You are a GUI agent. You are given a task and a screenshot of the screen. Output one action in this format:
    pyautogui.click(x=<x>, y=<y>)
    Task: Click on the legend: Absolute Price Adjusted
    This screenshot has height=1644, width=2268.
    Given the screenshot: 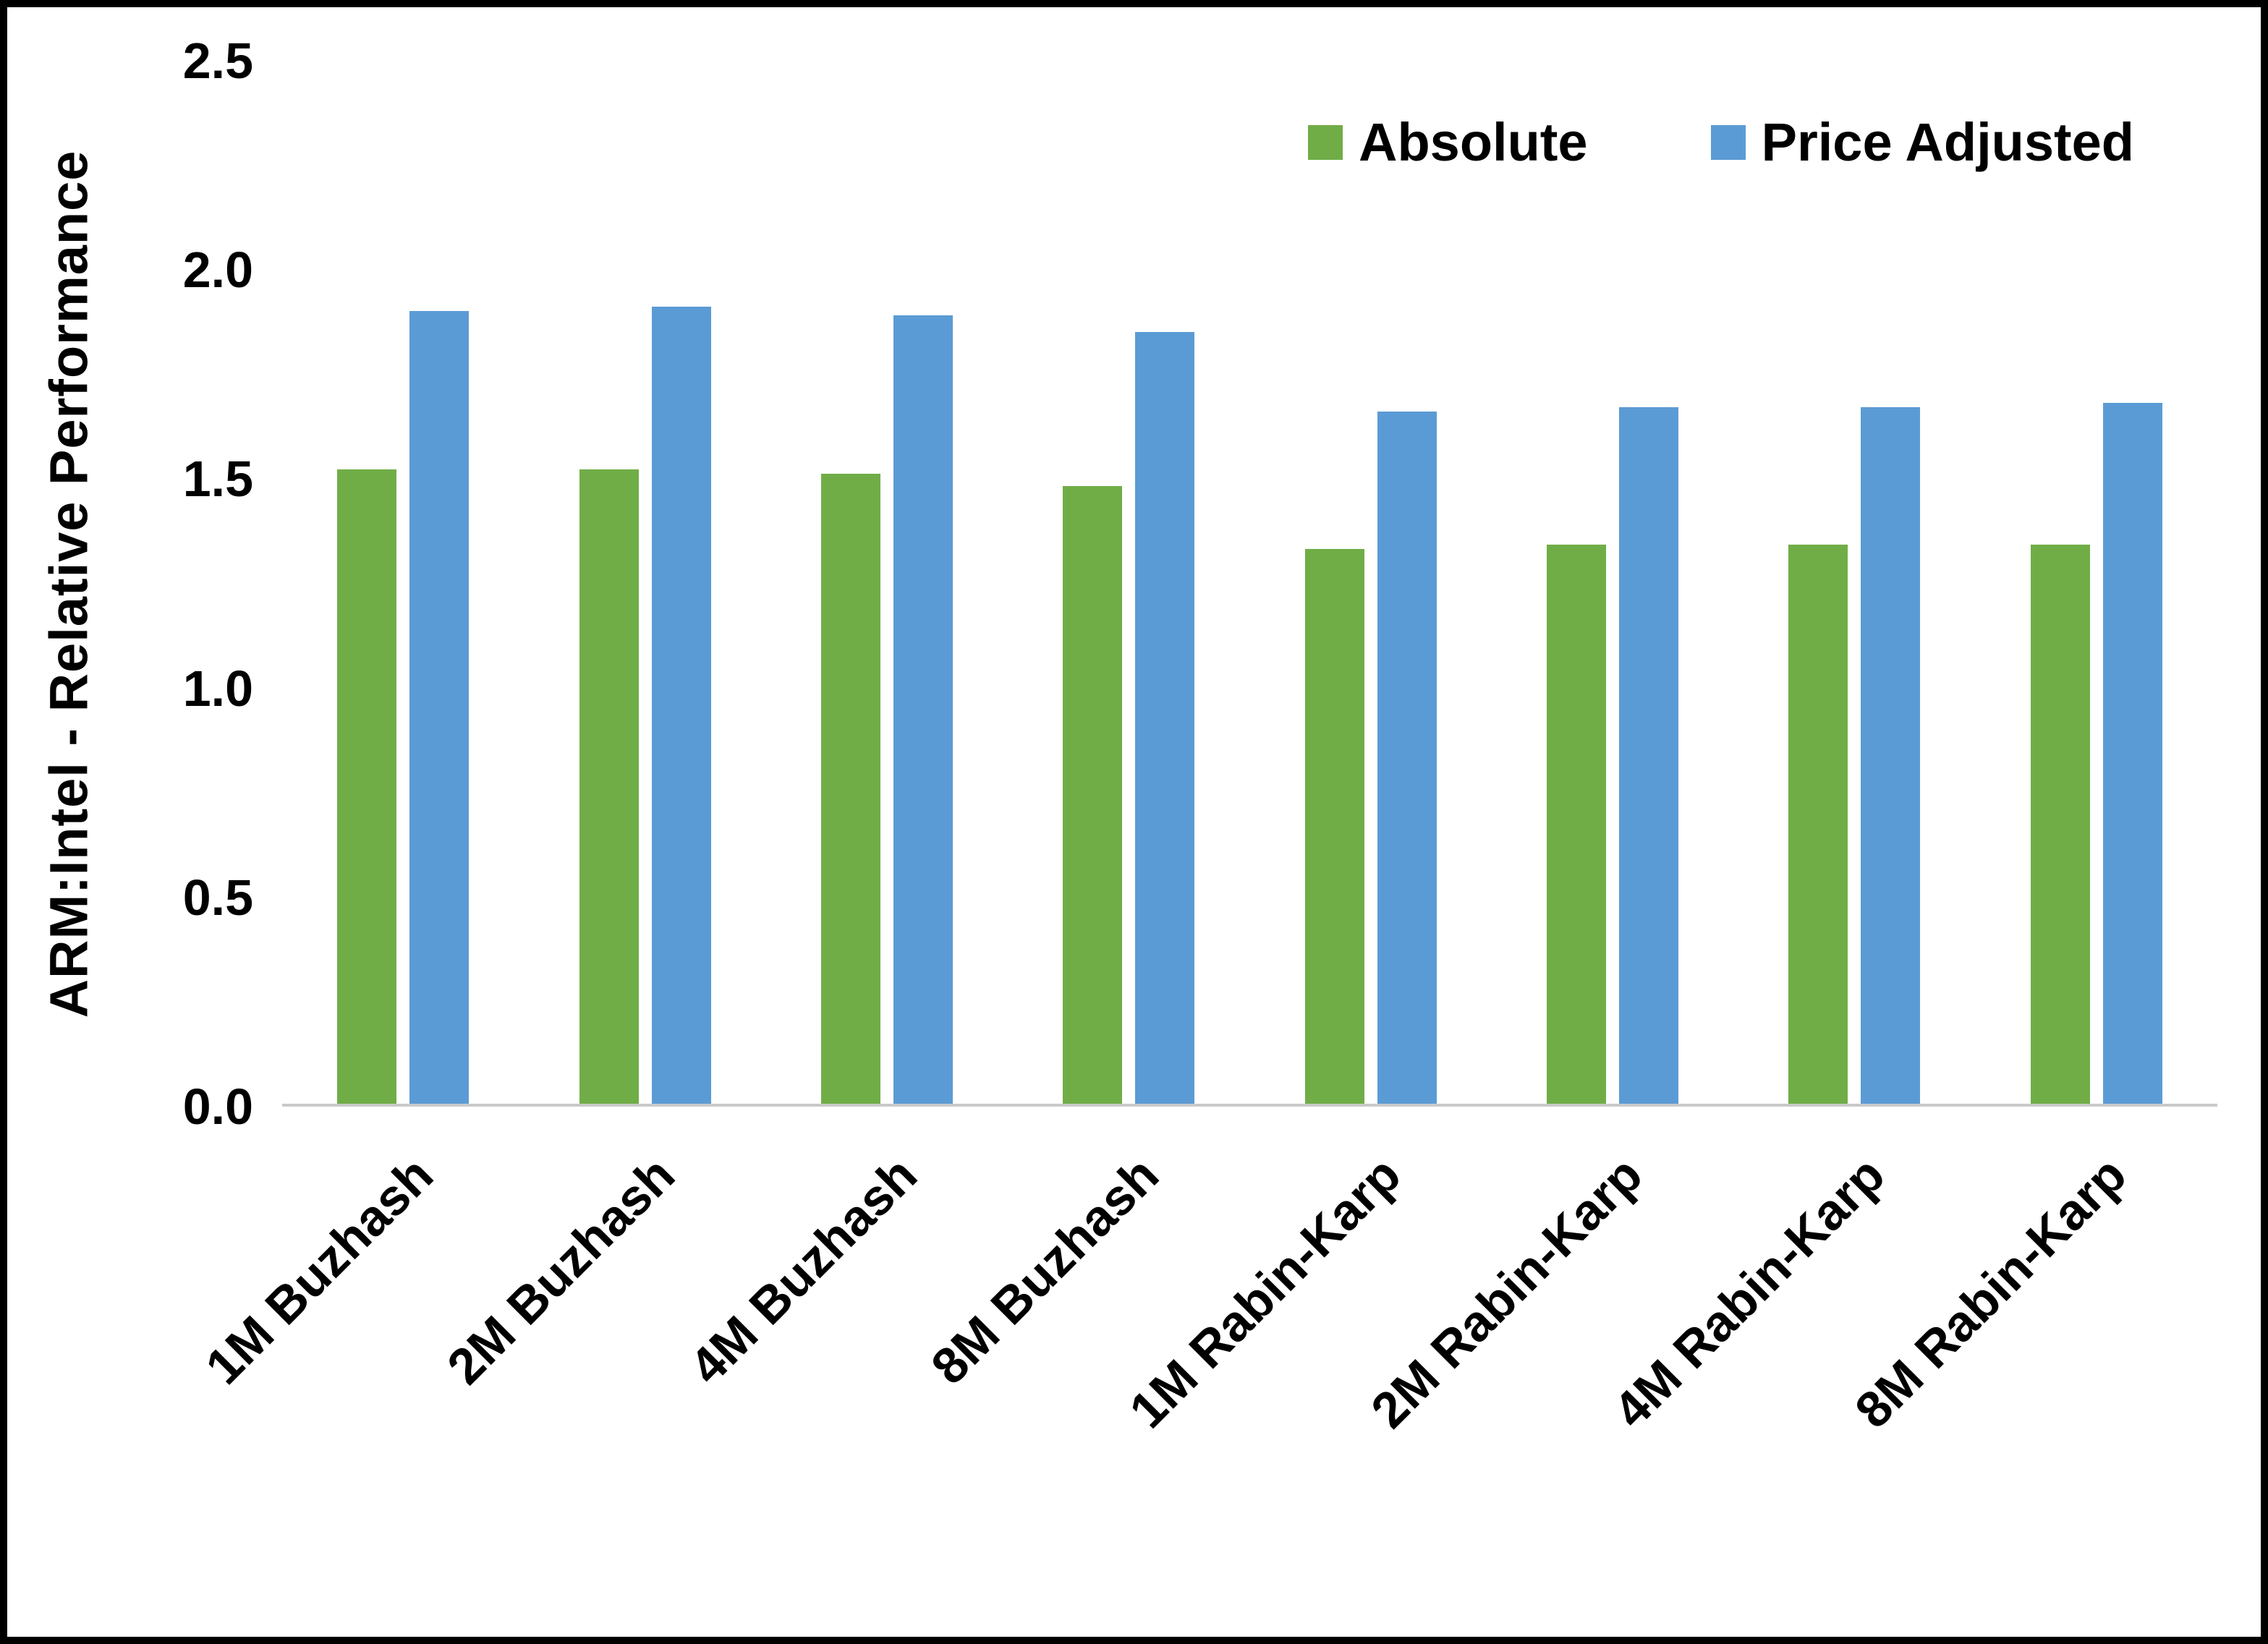 What is the action you would take?
    pyautogui.click(x=1721, y=142)
    